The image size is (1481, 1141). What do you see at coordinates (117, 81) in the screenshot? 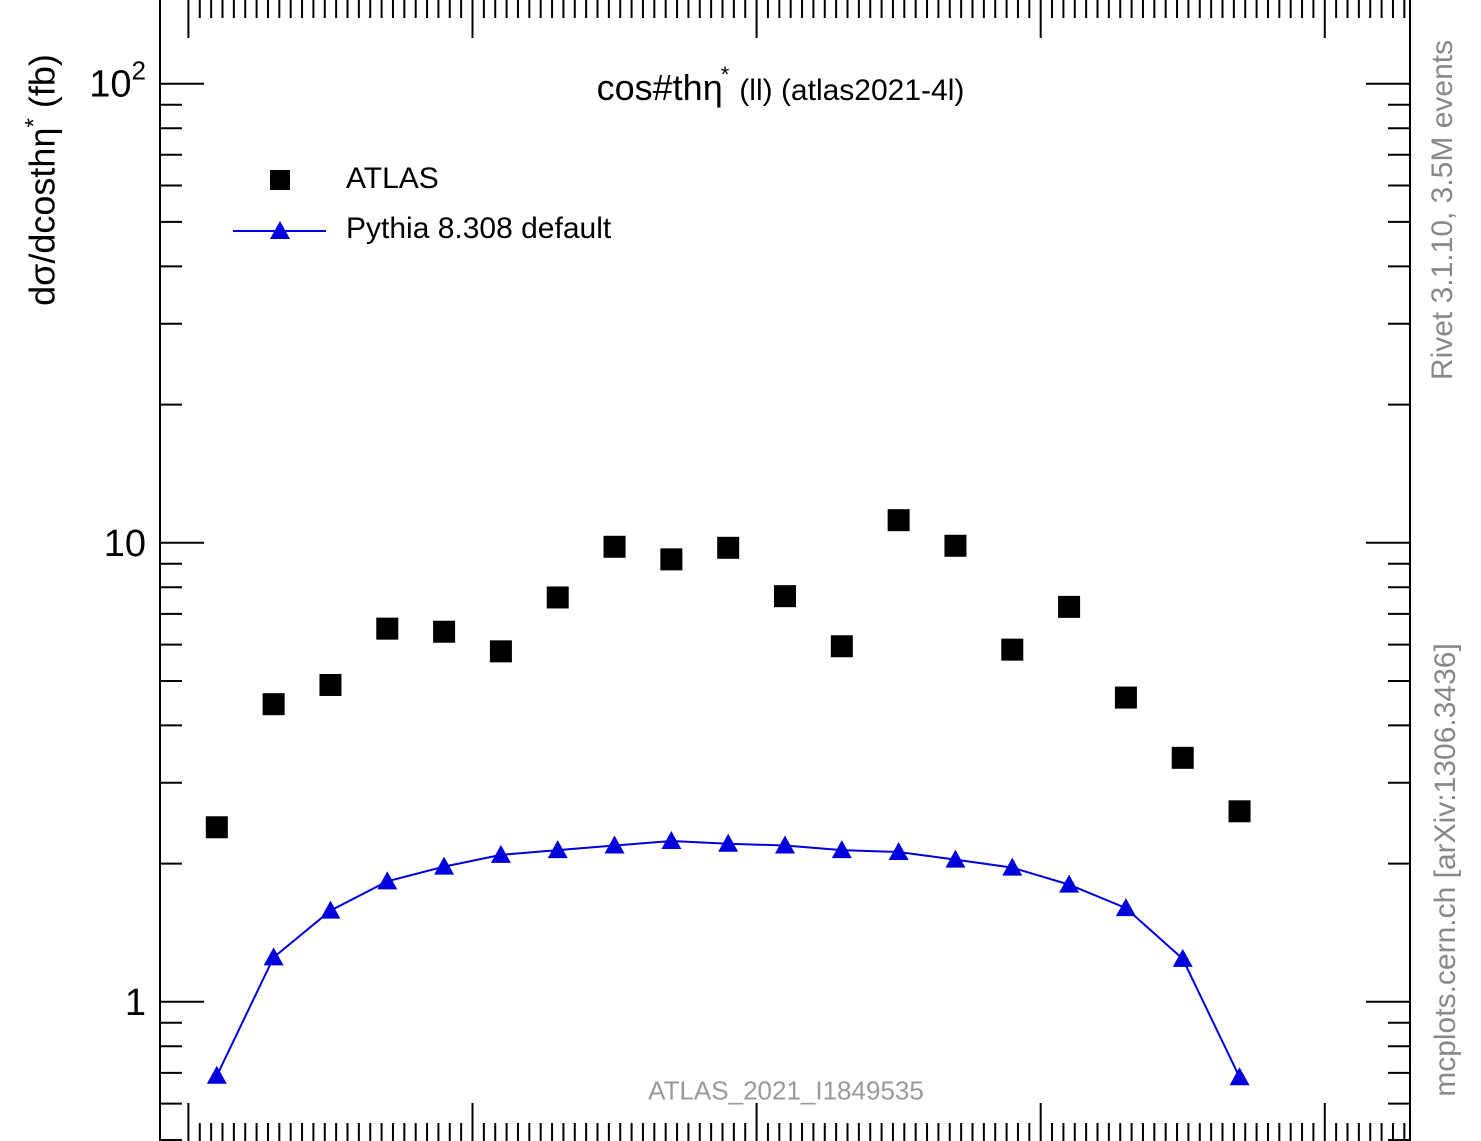
I see `y-tick-label: 102` at bounding box center [117, 81].